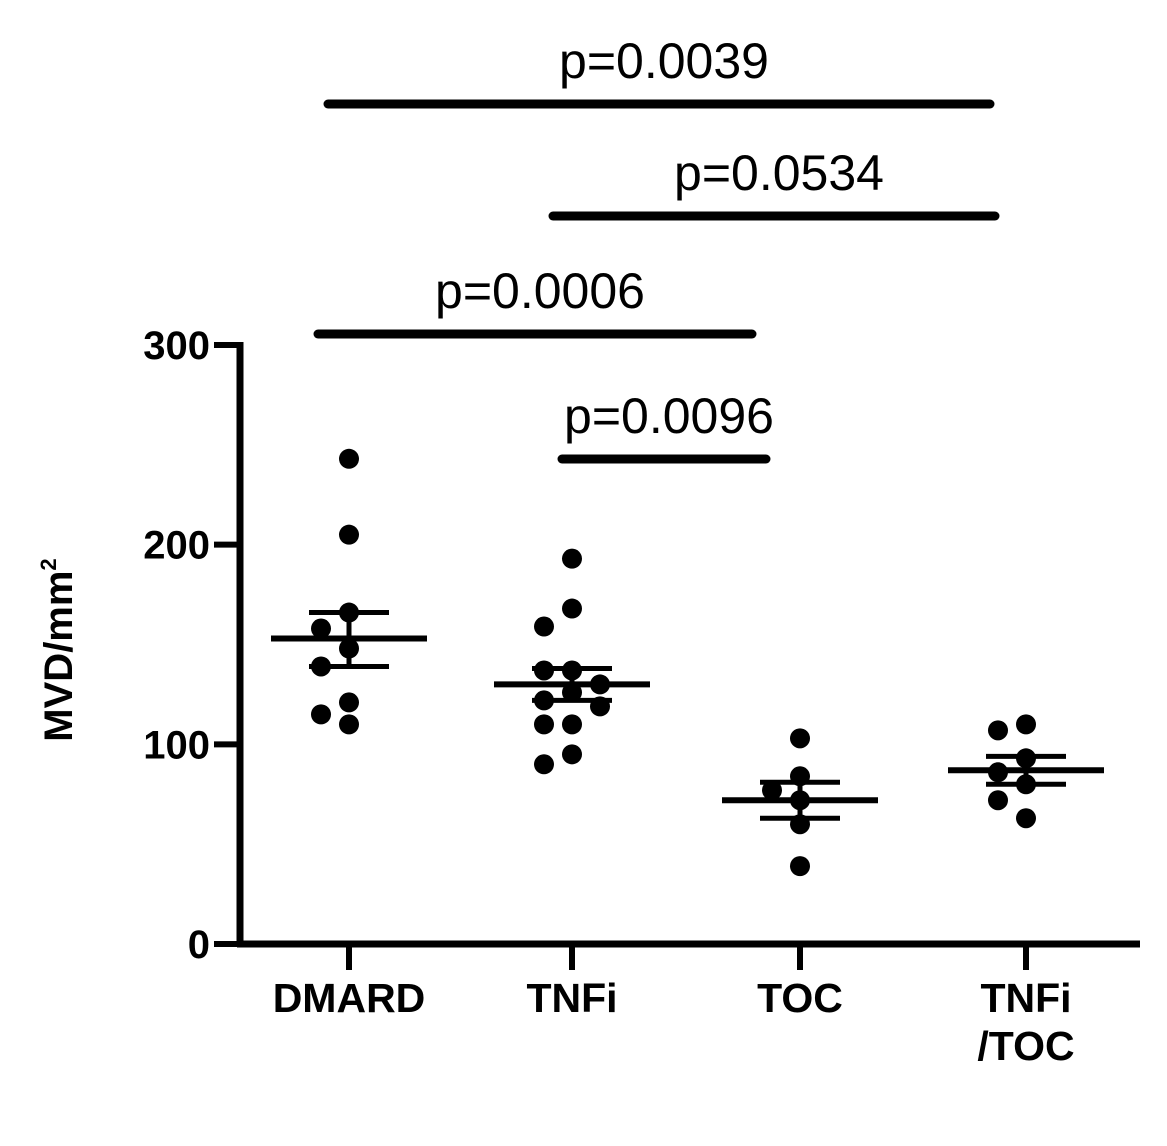 The image size is (1167, 1146). What do you see at coordinates (176, 546) in the screenshot?
I see `y-tick-label: 200` at bounding box center [176, 546].